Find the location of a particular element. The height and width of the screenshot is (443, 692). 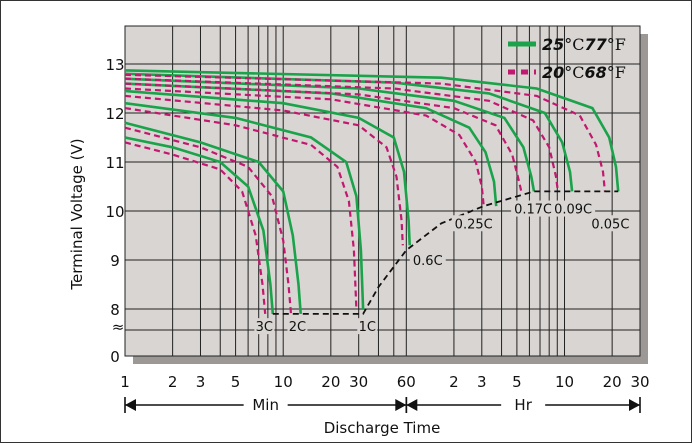

y-tick-label: 8 is located at coordinates (115, 310).